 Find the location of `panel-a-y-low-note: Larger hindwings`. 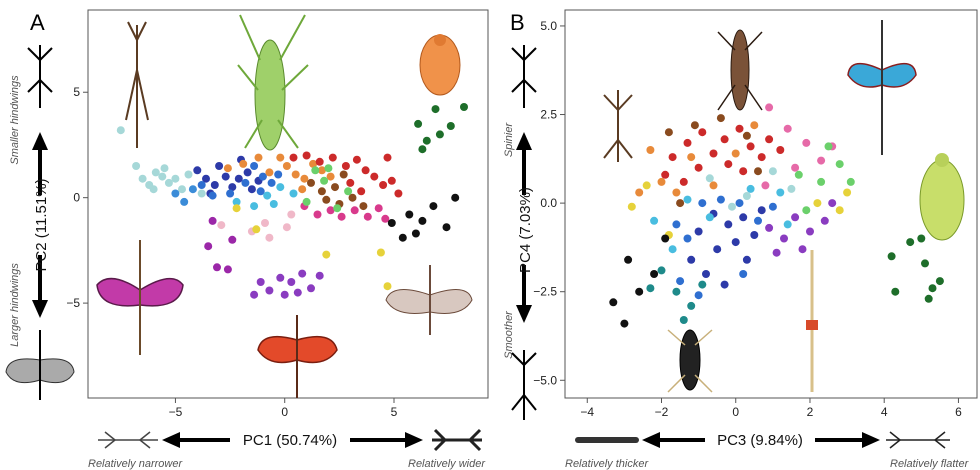

panel-a-y-low-note: Larger hindwings is located at coordinates (15, 305).